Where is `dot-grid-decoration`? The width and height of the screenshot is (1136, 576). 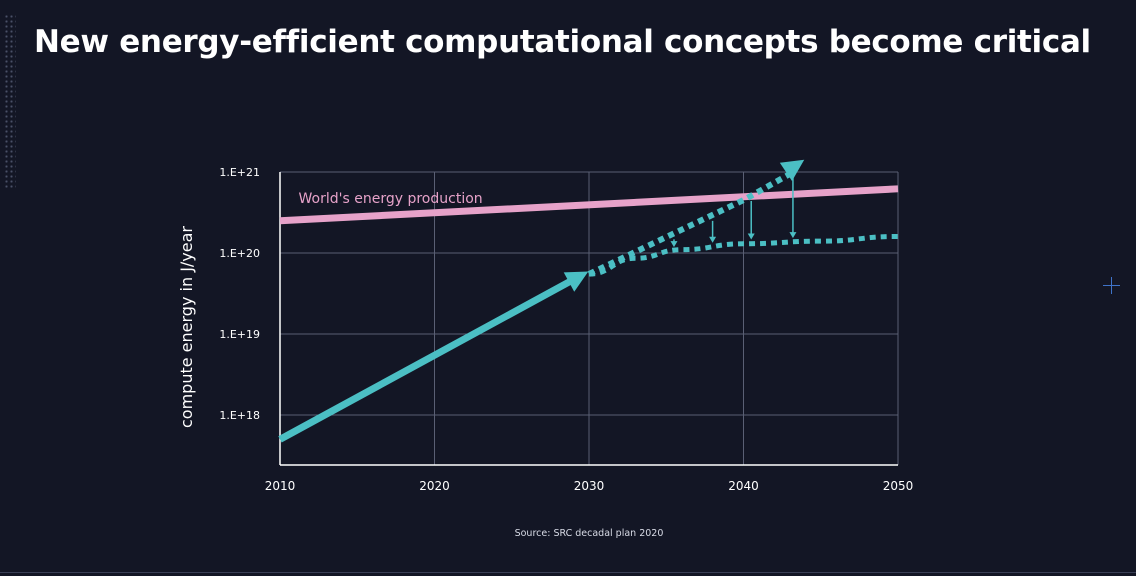 dot-grid-decoration is located at coordinates (10, 102).